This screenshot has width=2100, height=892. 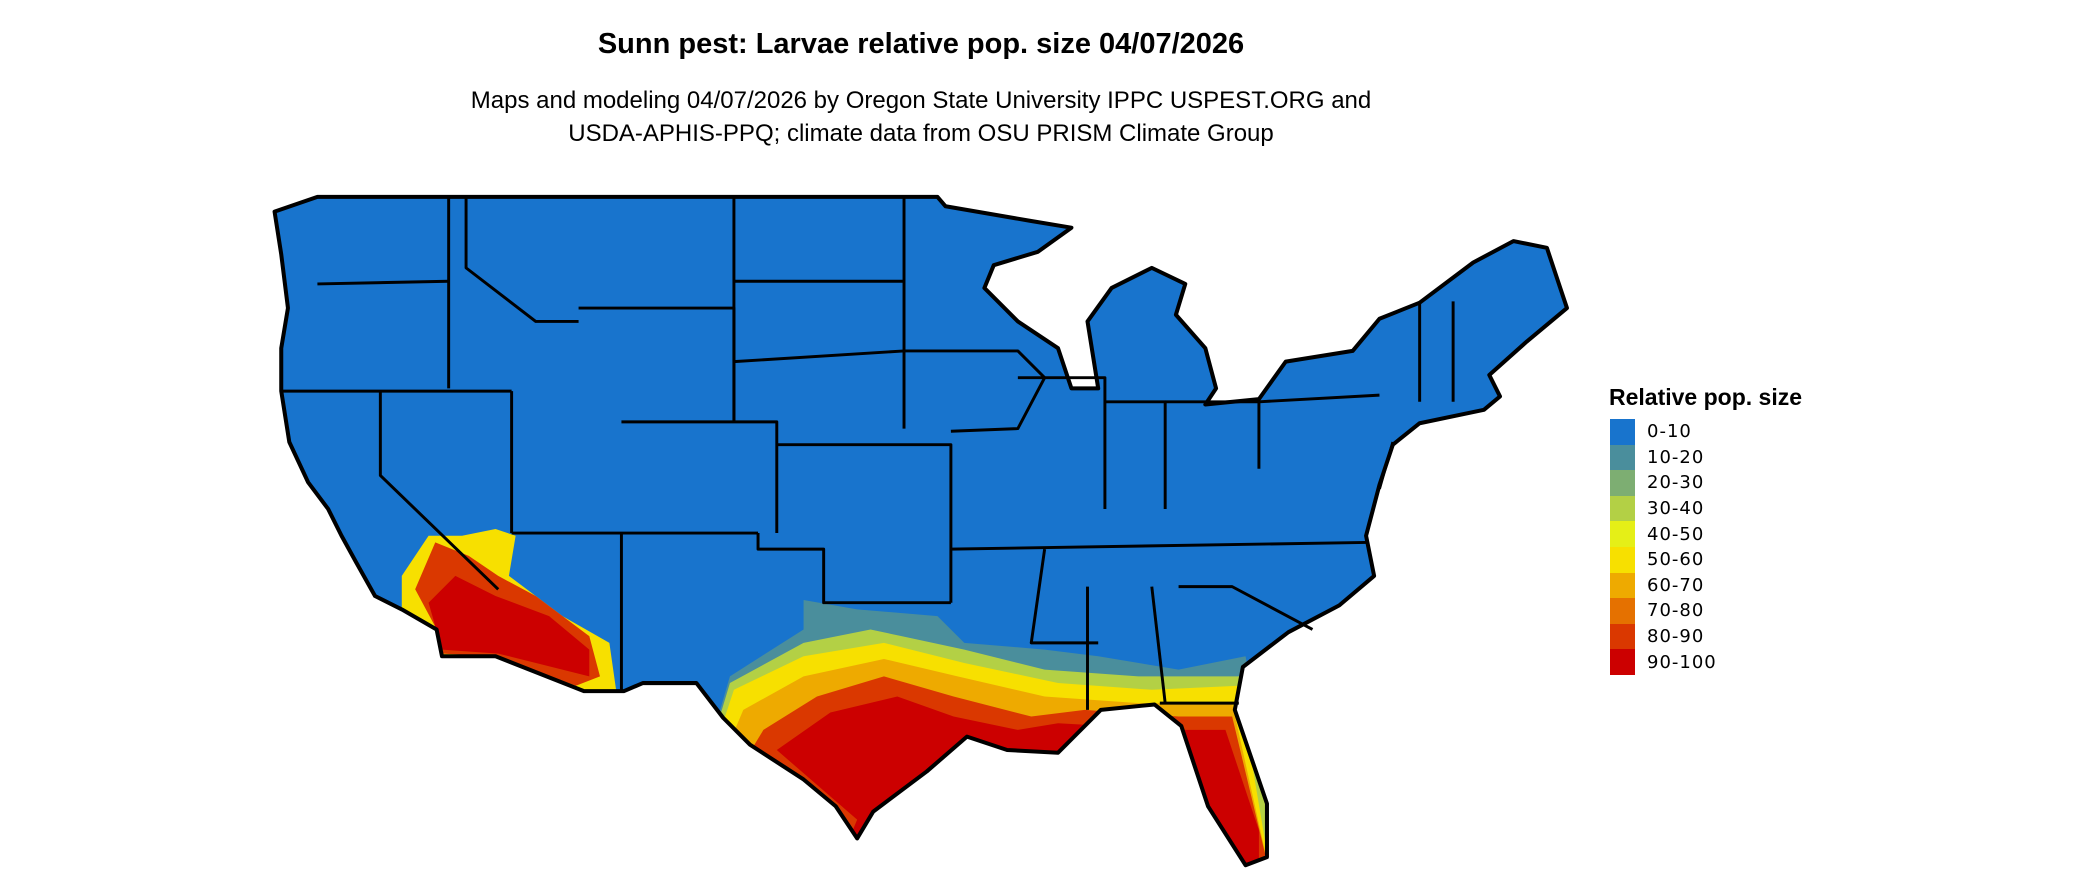 I want to click on legend-label: 90-100, so click(x=1682, y=662).